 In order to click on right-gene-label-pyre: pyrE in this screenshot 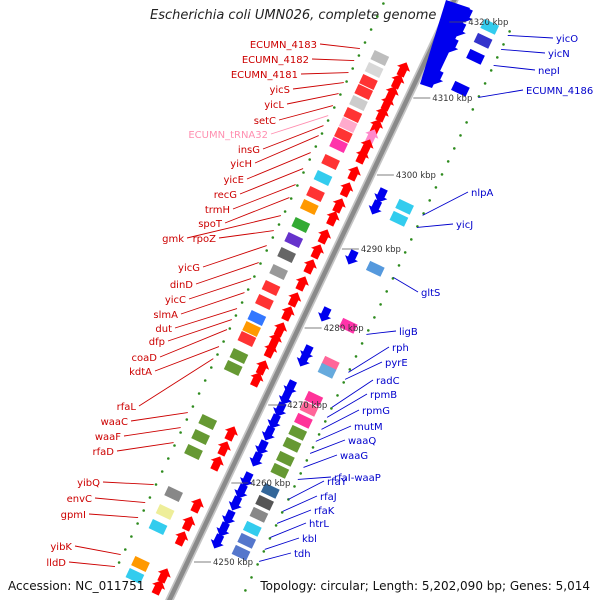, I will do `click(396, 363)`.